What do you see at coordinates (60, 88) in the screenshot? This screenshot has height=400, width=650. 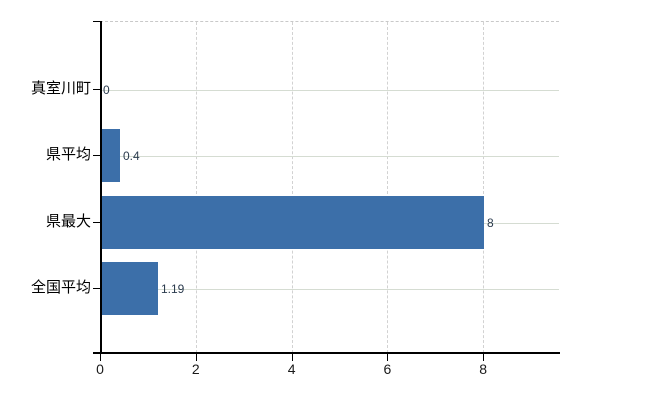 I see `category-label-真室川町: 真室川町` at bounding box center [60, 88].